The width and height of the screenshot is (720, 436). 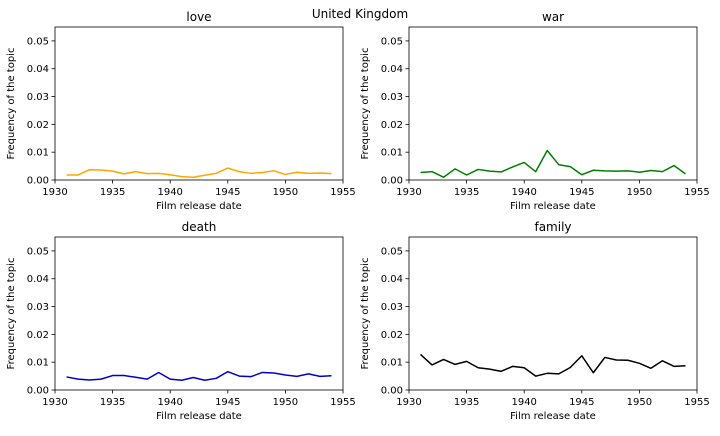 What do you see at coordinates (360, 14) in the screenshot?
I see `figure-title: United Kingdom` at bounding box center [360, 14].